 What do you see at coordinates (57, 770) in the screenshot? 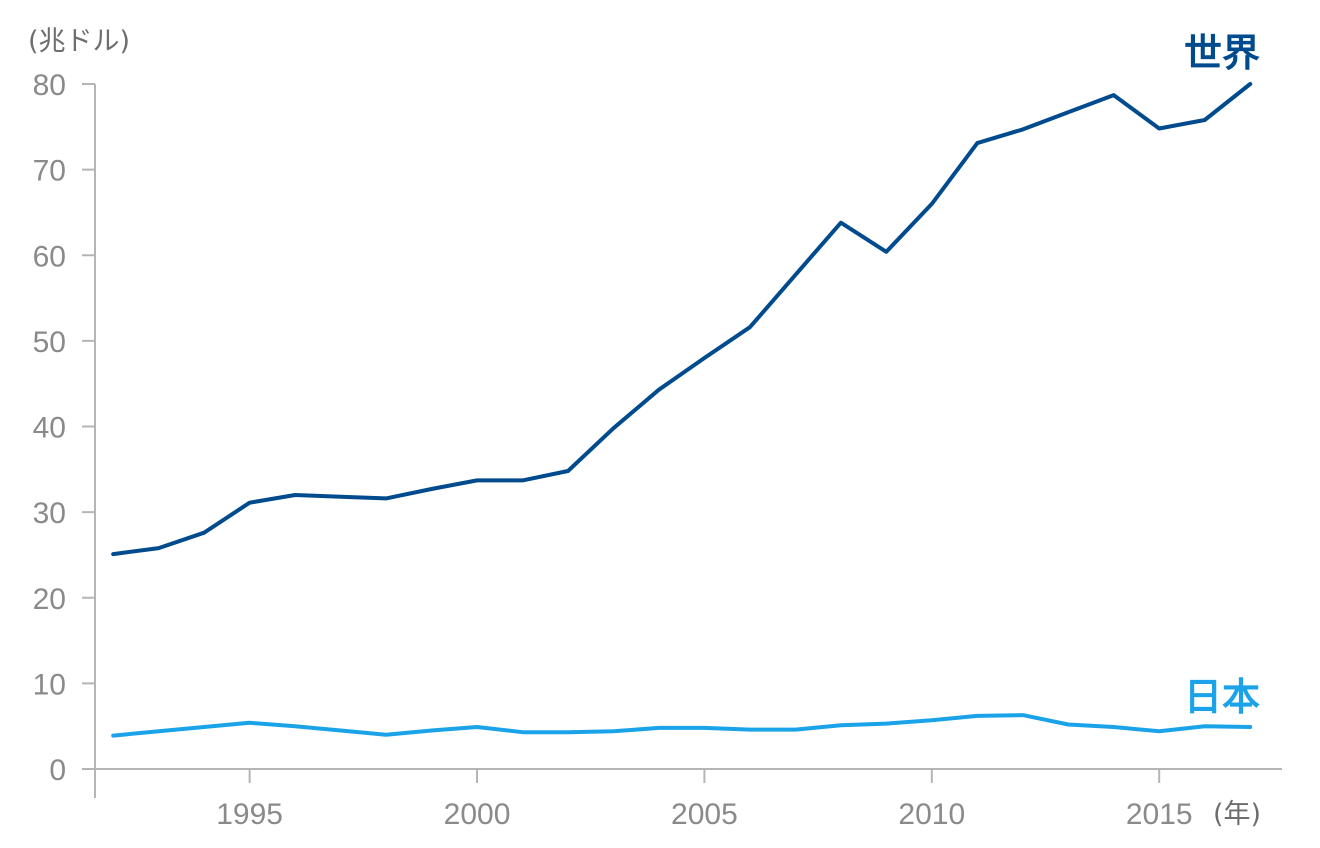
I see `y-tick-label-0: 0` at bounding box center [57, 770].